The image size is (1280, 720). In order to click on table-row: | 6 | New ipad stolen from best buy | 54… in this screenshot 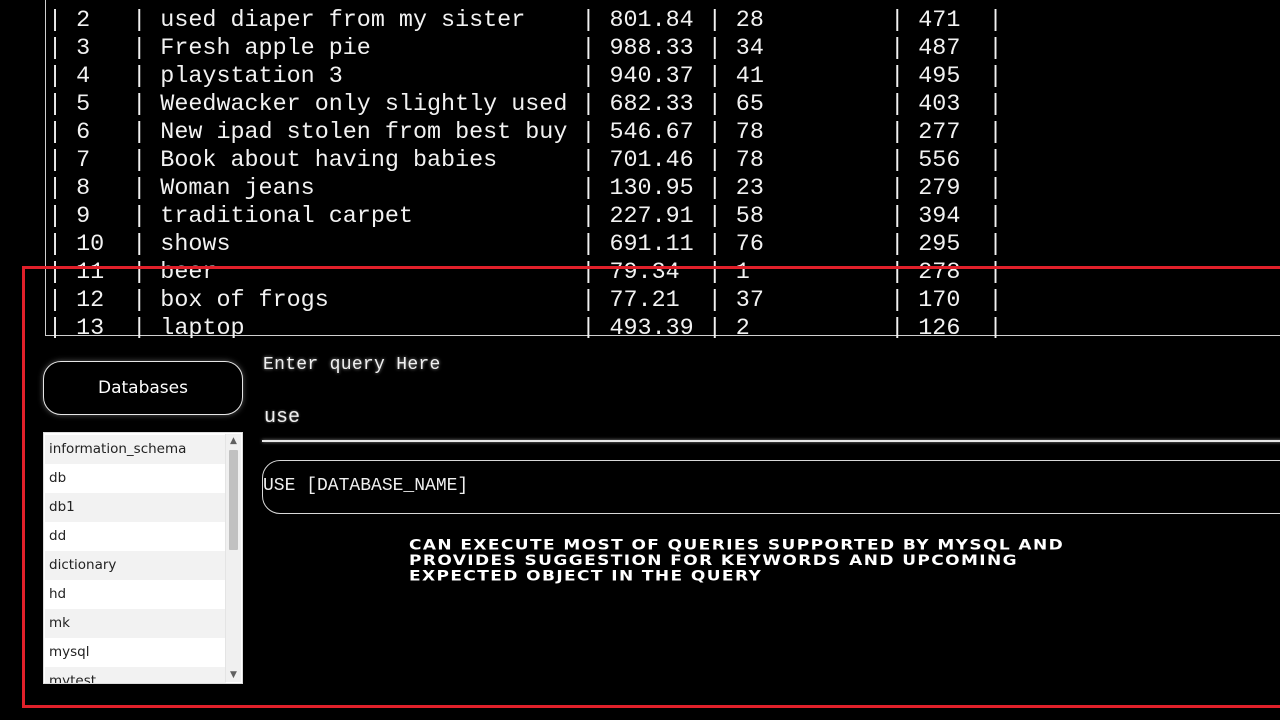, I will do `click(525, 133)`.